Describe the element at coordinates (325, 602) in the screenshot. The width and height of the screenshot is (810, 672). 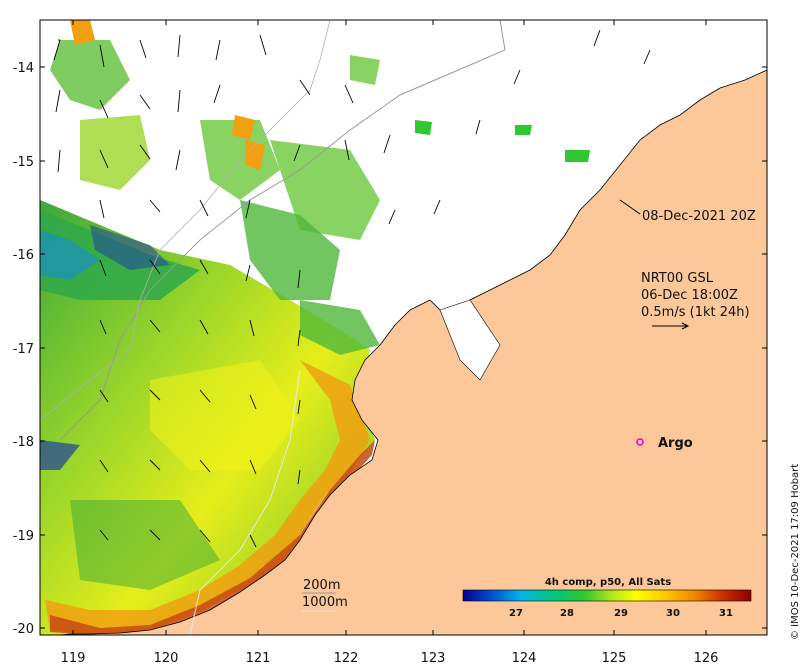
I see `isobath-1000-label: 1000m` at that location.